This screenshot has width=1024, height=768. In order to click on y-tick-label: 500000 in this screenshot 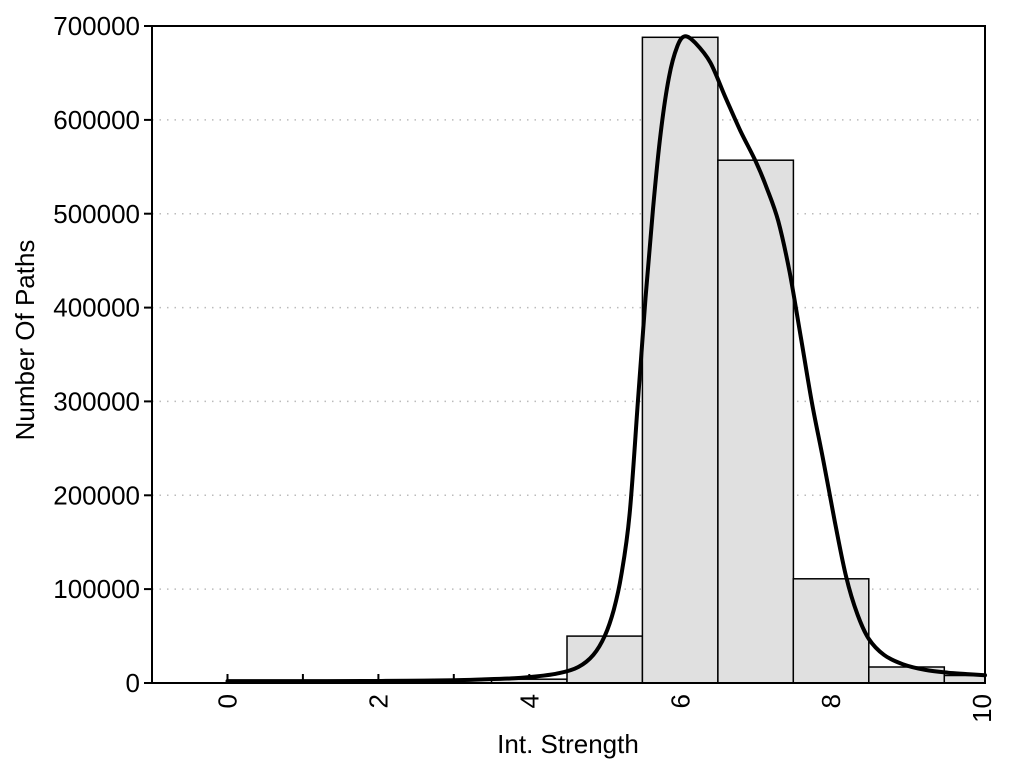, I will do `click(96, 214)`.